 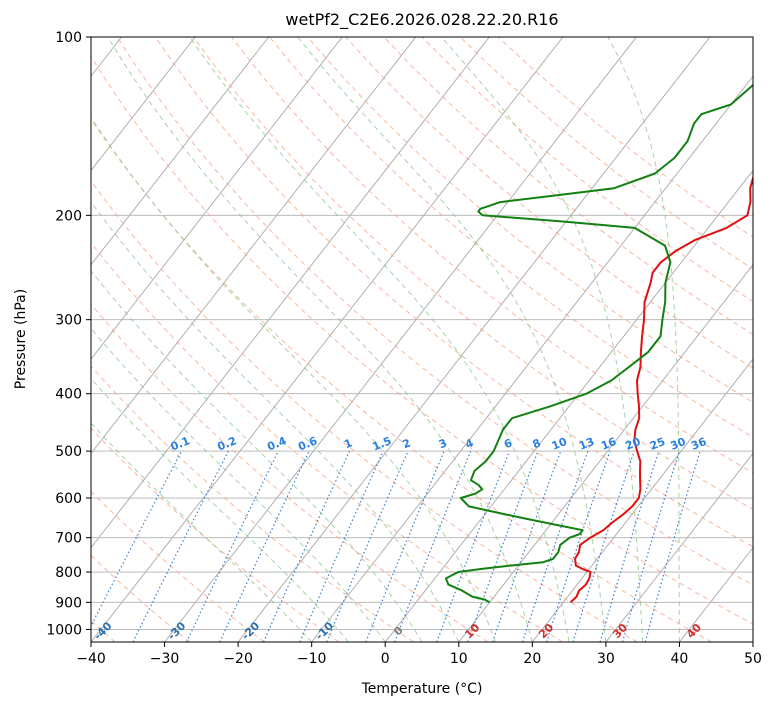 What do you see at coordinates (680, 659) in the screenshot?
I see `x-tick-label: 40` at bounding box center [680, 659].